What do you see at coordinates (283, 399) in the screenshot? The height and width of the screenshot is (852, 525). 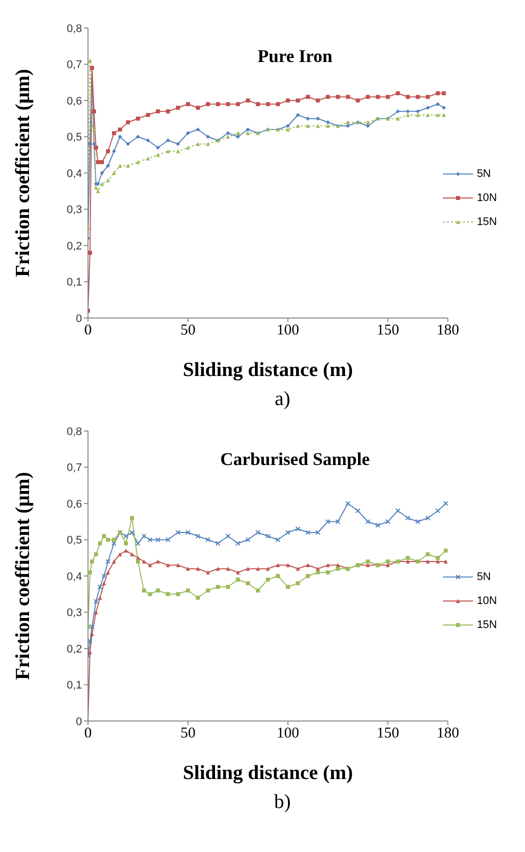 I see `text: a)` at bounding box center [283, 399].